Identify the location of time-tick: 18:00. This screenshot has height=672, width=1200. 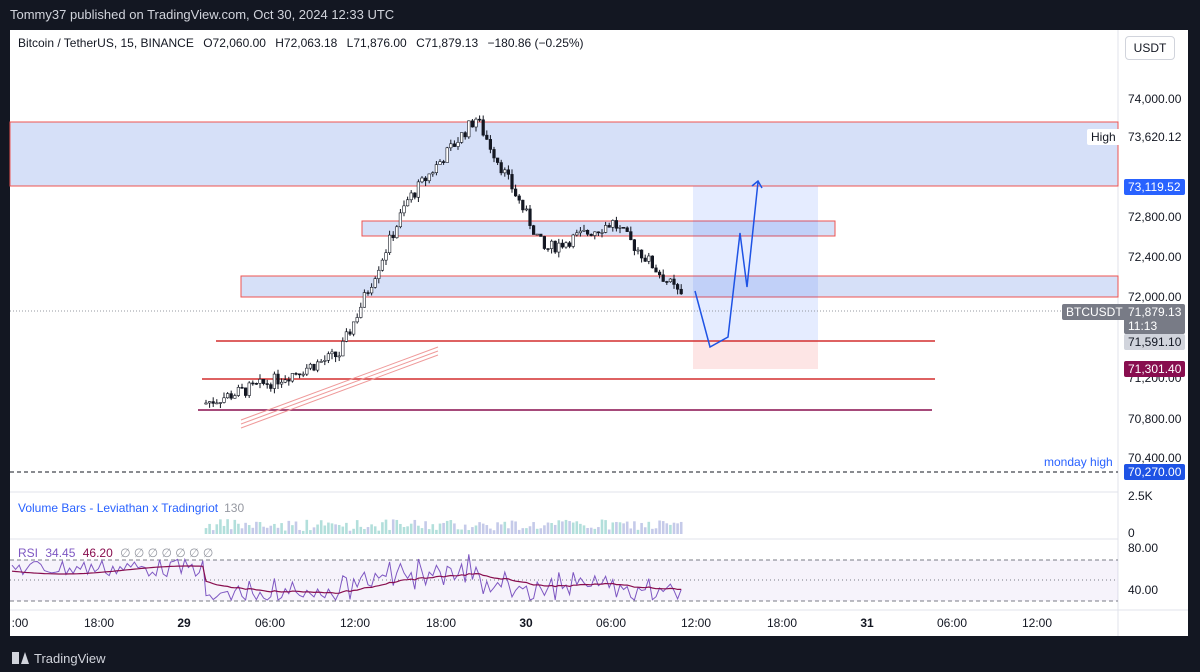
(441, 623).